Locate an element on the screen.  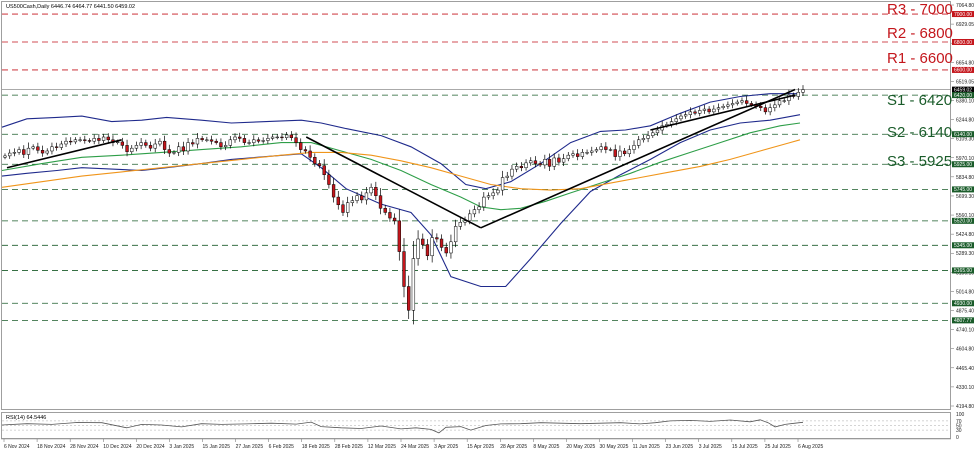
level-tag-label: 6600.00 is located at coordinates (963, 71).